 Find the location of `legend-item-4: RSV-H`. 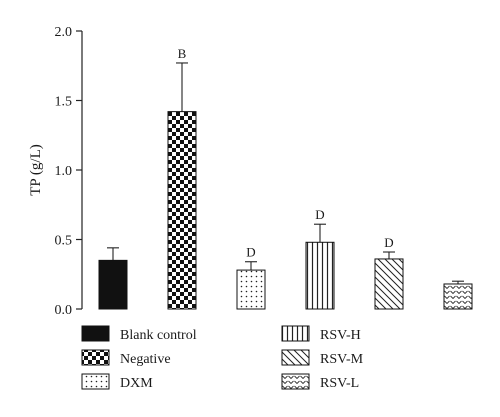

legend-item-4: RSV-H is located at coordinates (321, 334).